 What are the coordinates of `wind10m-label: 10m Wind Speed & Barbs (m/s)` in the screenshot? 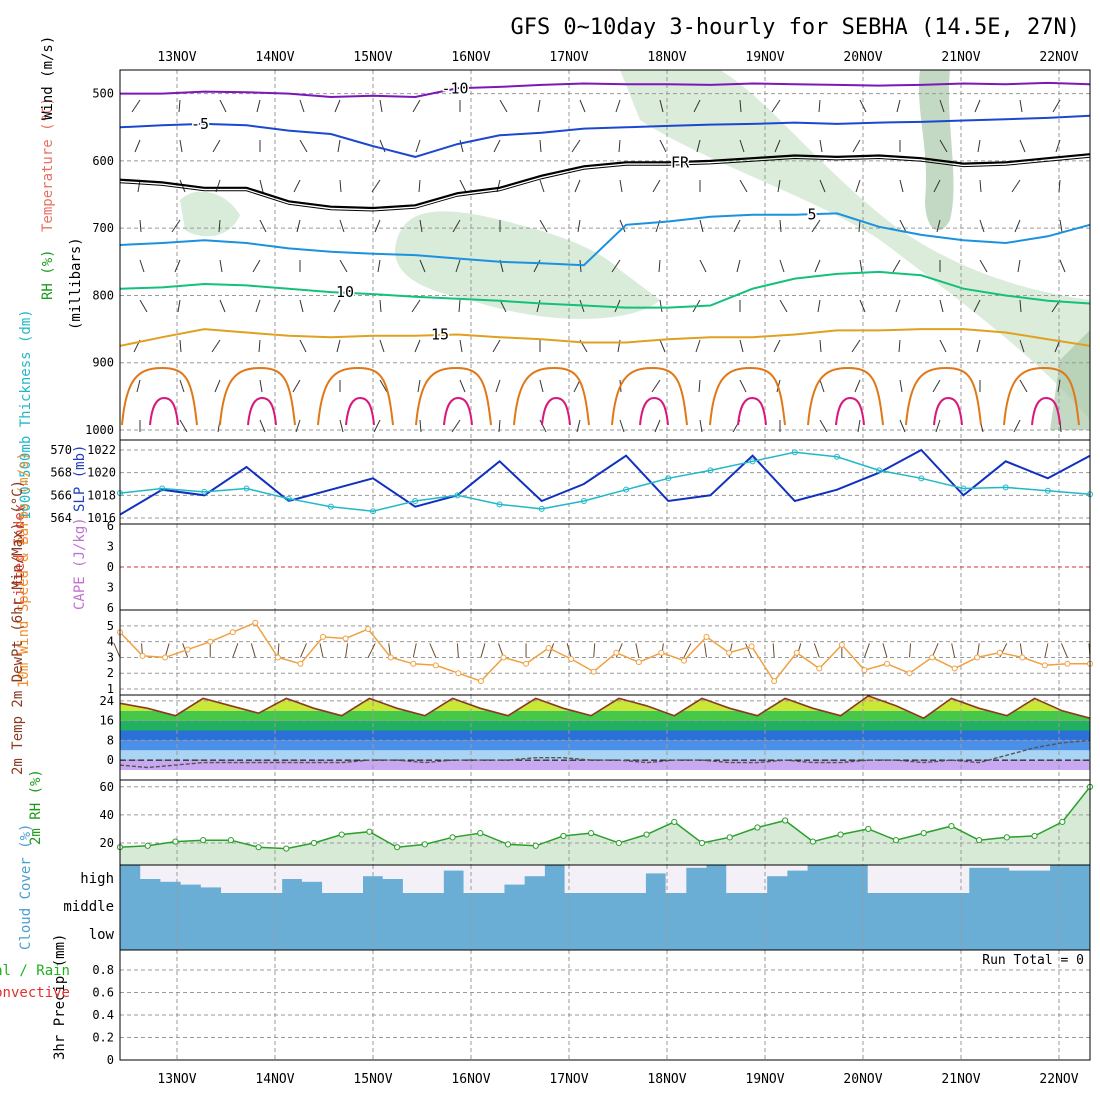 It's located at (24, 570).